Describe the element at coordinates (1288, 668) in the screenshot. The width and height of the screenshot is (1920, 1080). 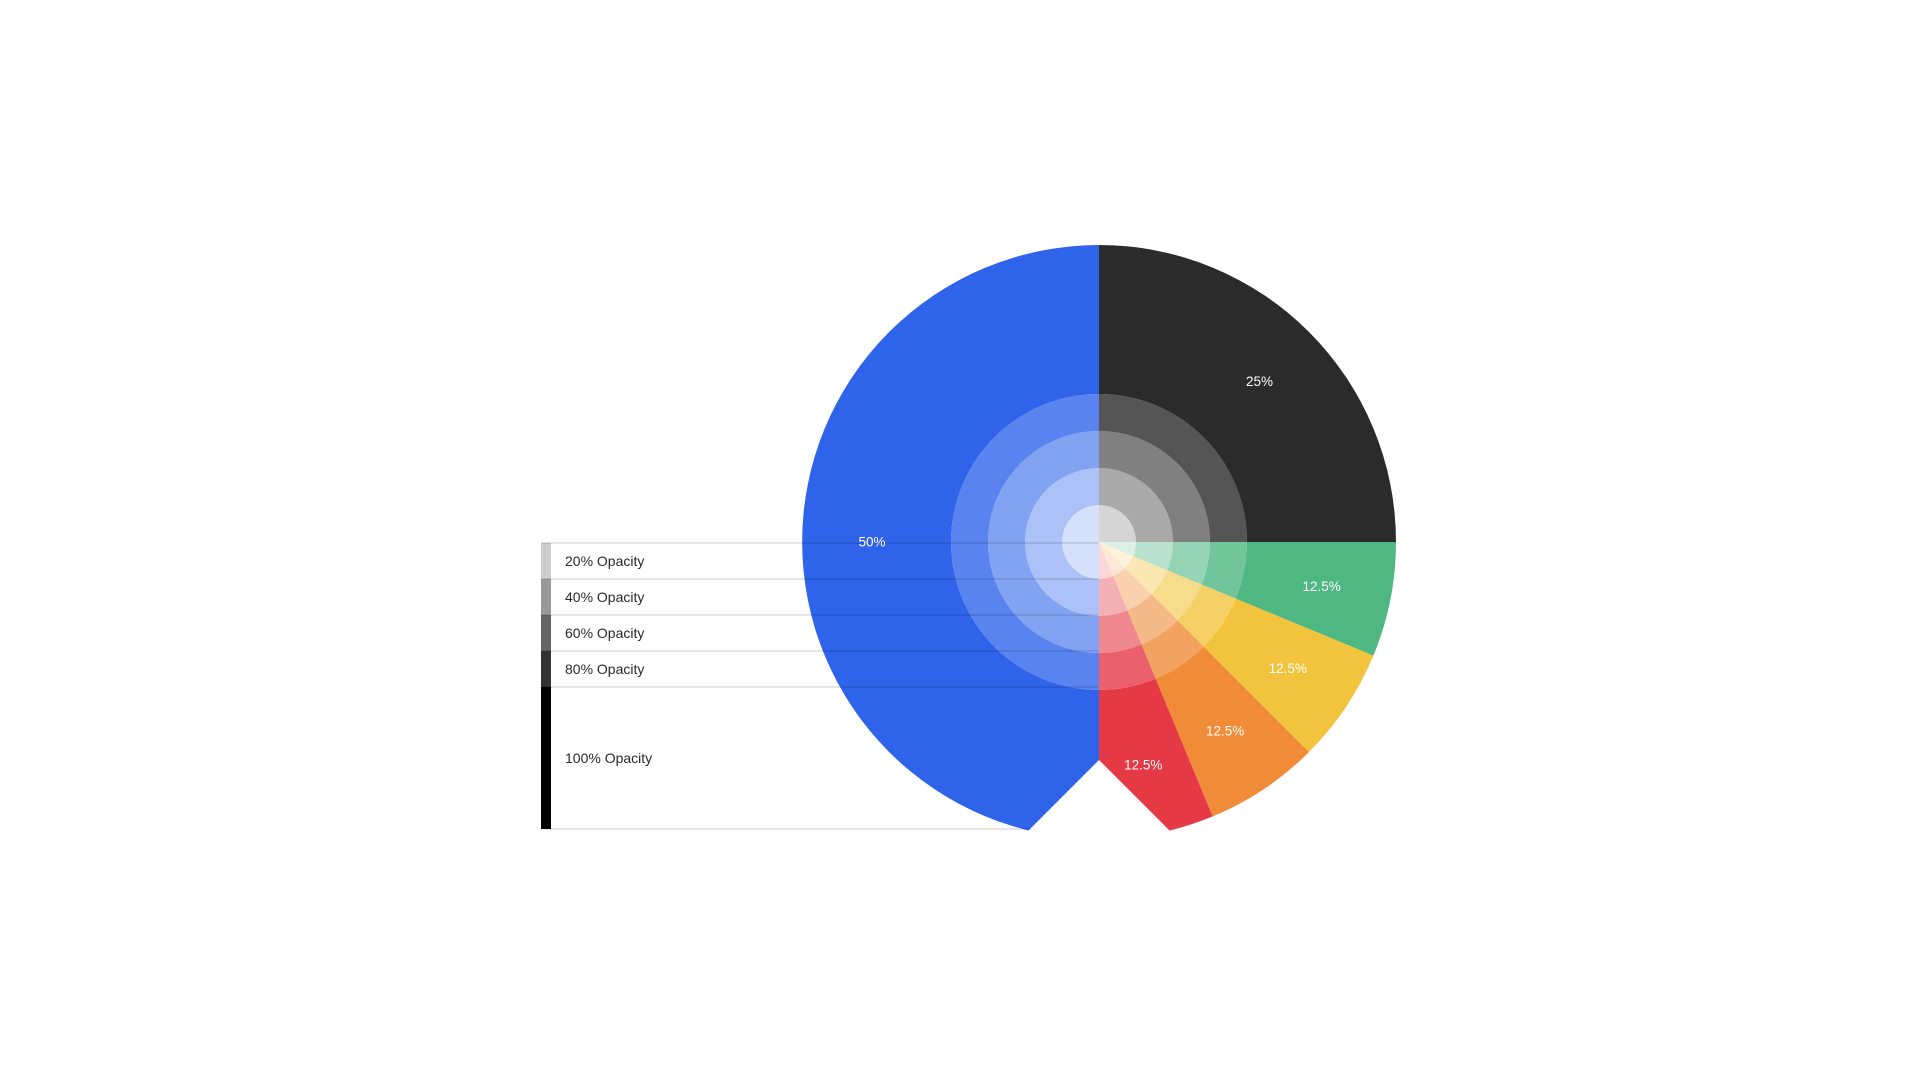
I see `yellow-slice-label: 12.5%` at that location.